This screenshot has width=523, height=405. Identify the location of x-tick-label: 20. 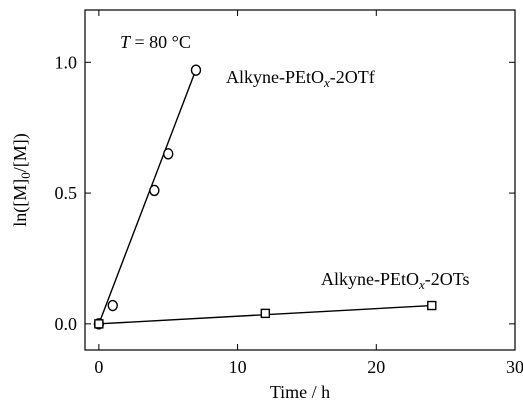
(376, 367).